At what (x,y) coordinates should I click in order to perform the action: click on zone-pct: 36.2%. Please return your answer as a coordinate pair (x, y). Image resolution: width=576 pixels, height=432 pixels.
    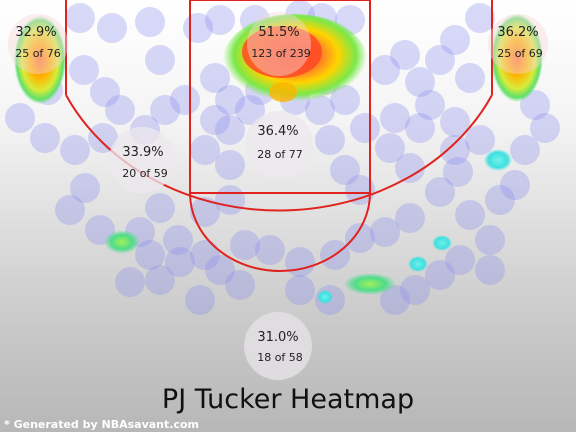
    Looking at the image, I should click on (517, 32).